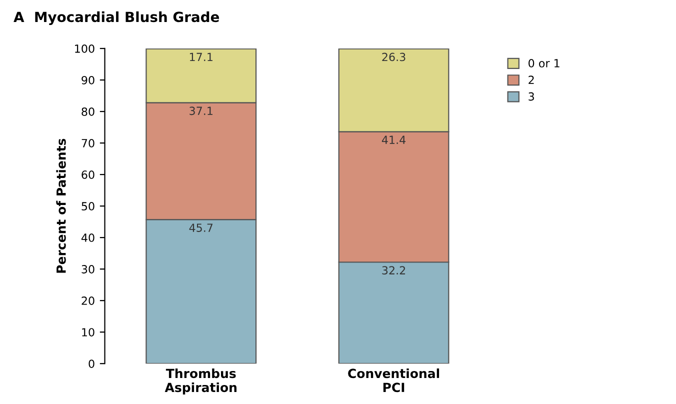 The width and height of the screenshot is (676, 404). Describe the element at coordinates (394, 140) in the screenshot. I see `data-label: 41.4` at that location.